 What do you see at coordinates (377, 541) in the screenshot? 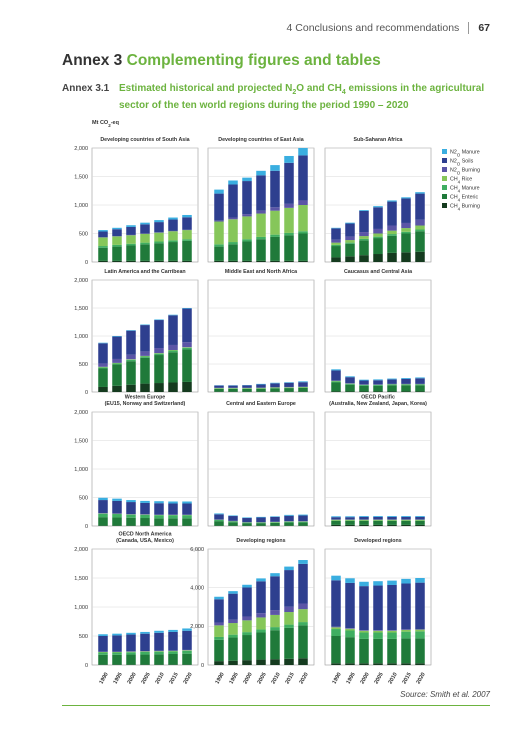
I see `panel-title: Developed regions` at bounding box center [377, 541].